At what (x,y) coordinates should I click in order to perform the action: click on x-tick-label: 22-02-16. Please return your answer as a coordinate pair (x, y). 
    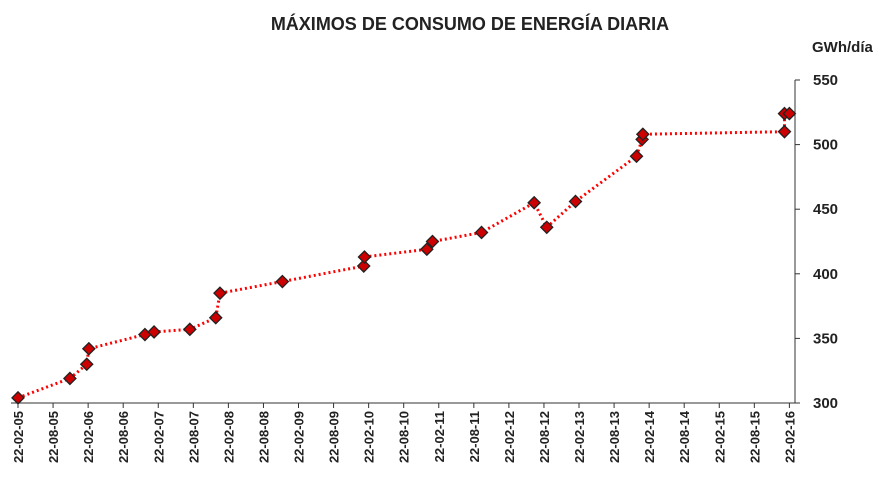
    Looking at the image, I should click on (789, 437).